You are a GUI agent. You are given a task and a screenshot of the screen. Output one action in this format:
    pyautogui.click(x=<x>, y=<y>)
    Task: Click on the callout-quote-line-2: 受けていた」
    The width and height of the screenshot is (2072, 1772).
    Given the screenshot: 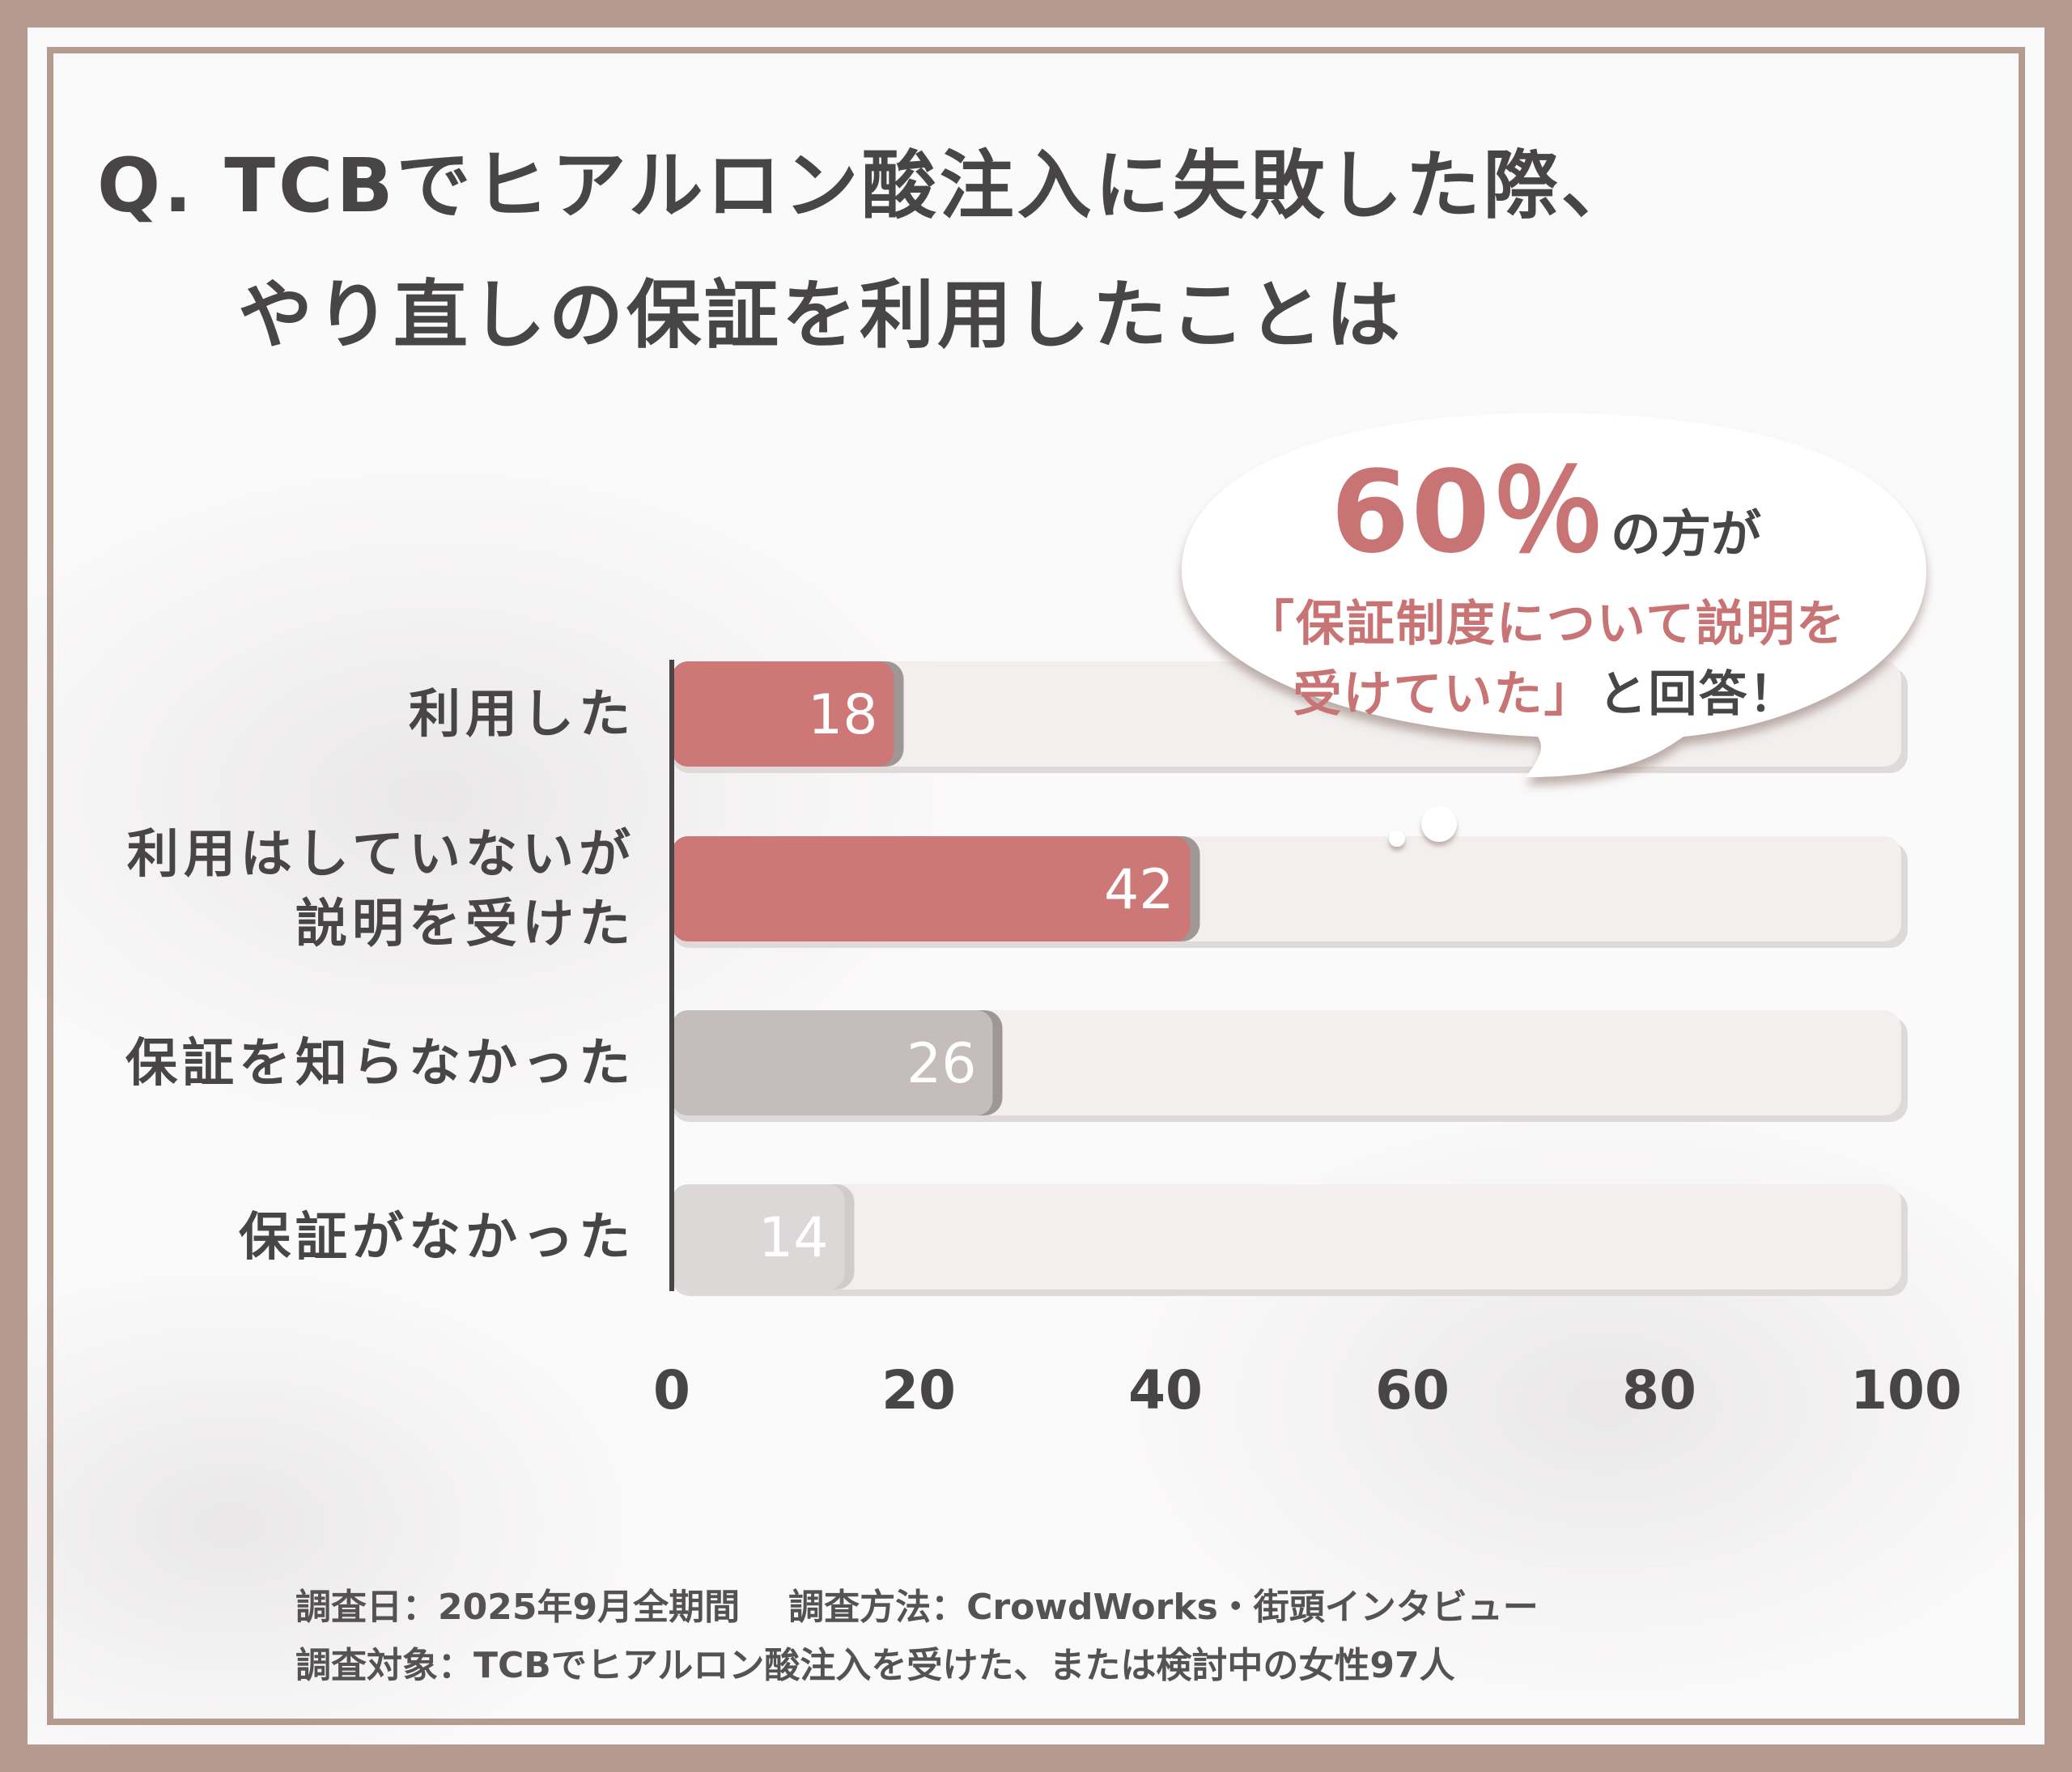 What is the action you would take?
    pyautogui.click(x=1443, y=695)
    